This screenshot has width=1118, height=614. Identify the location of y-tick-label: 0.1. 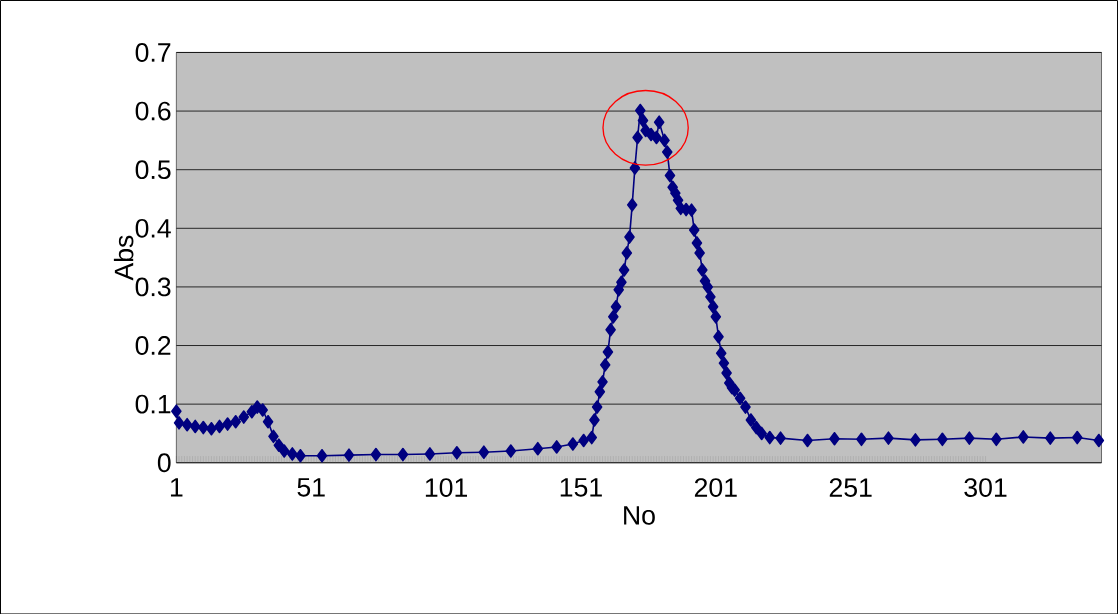
(153, 404).